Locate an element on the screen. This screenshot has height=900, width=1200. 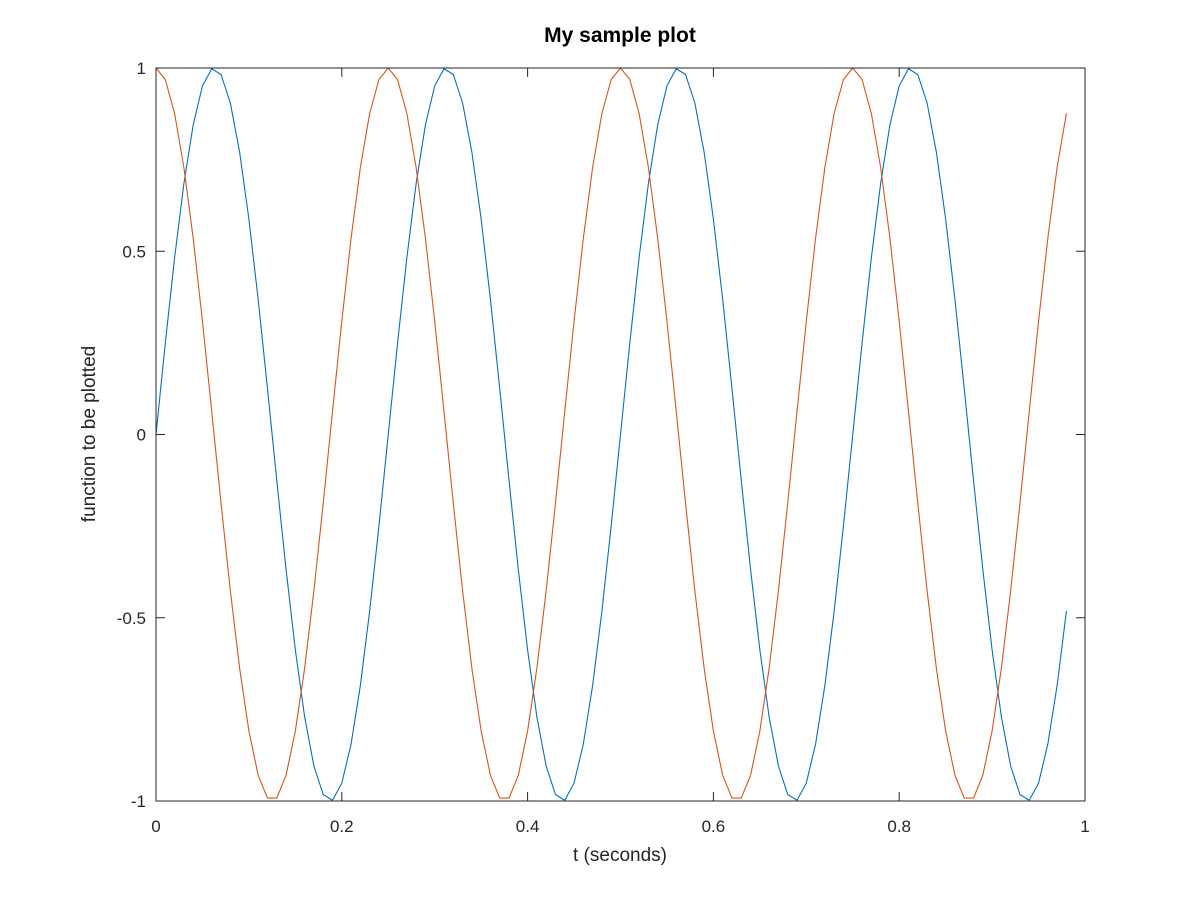
chart-title: My sample plot is located at coordinates (620, 35).